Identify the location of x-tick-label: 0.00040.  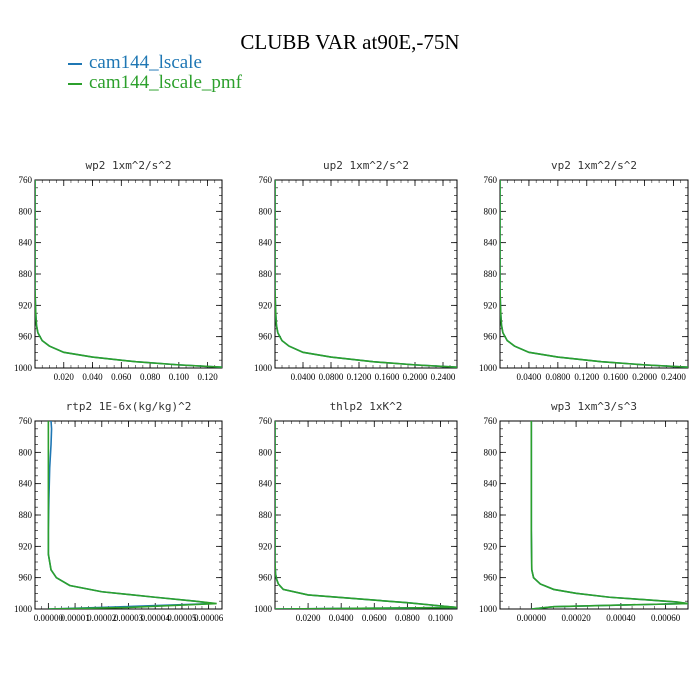
(621, 618).